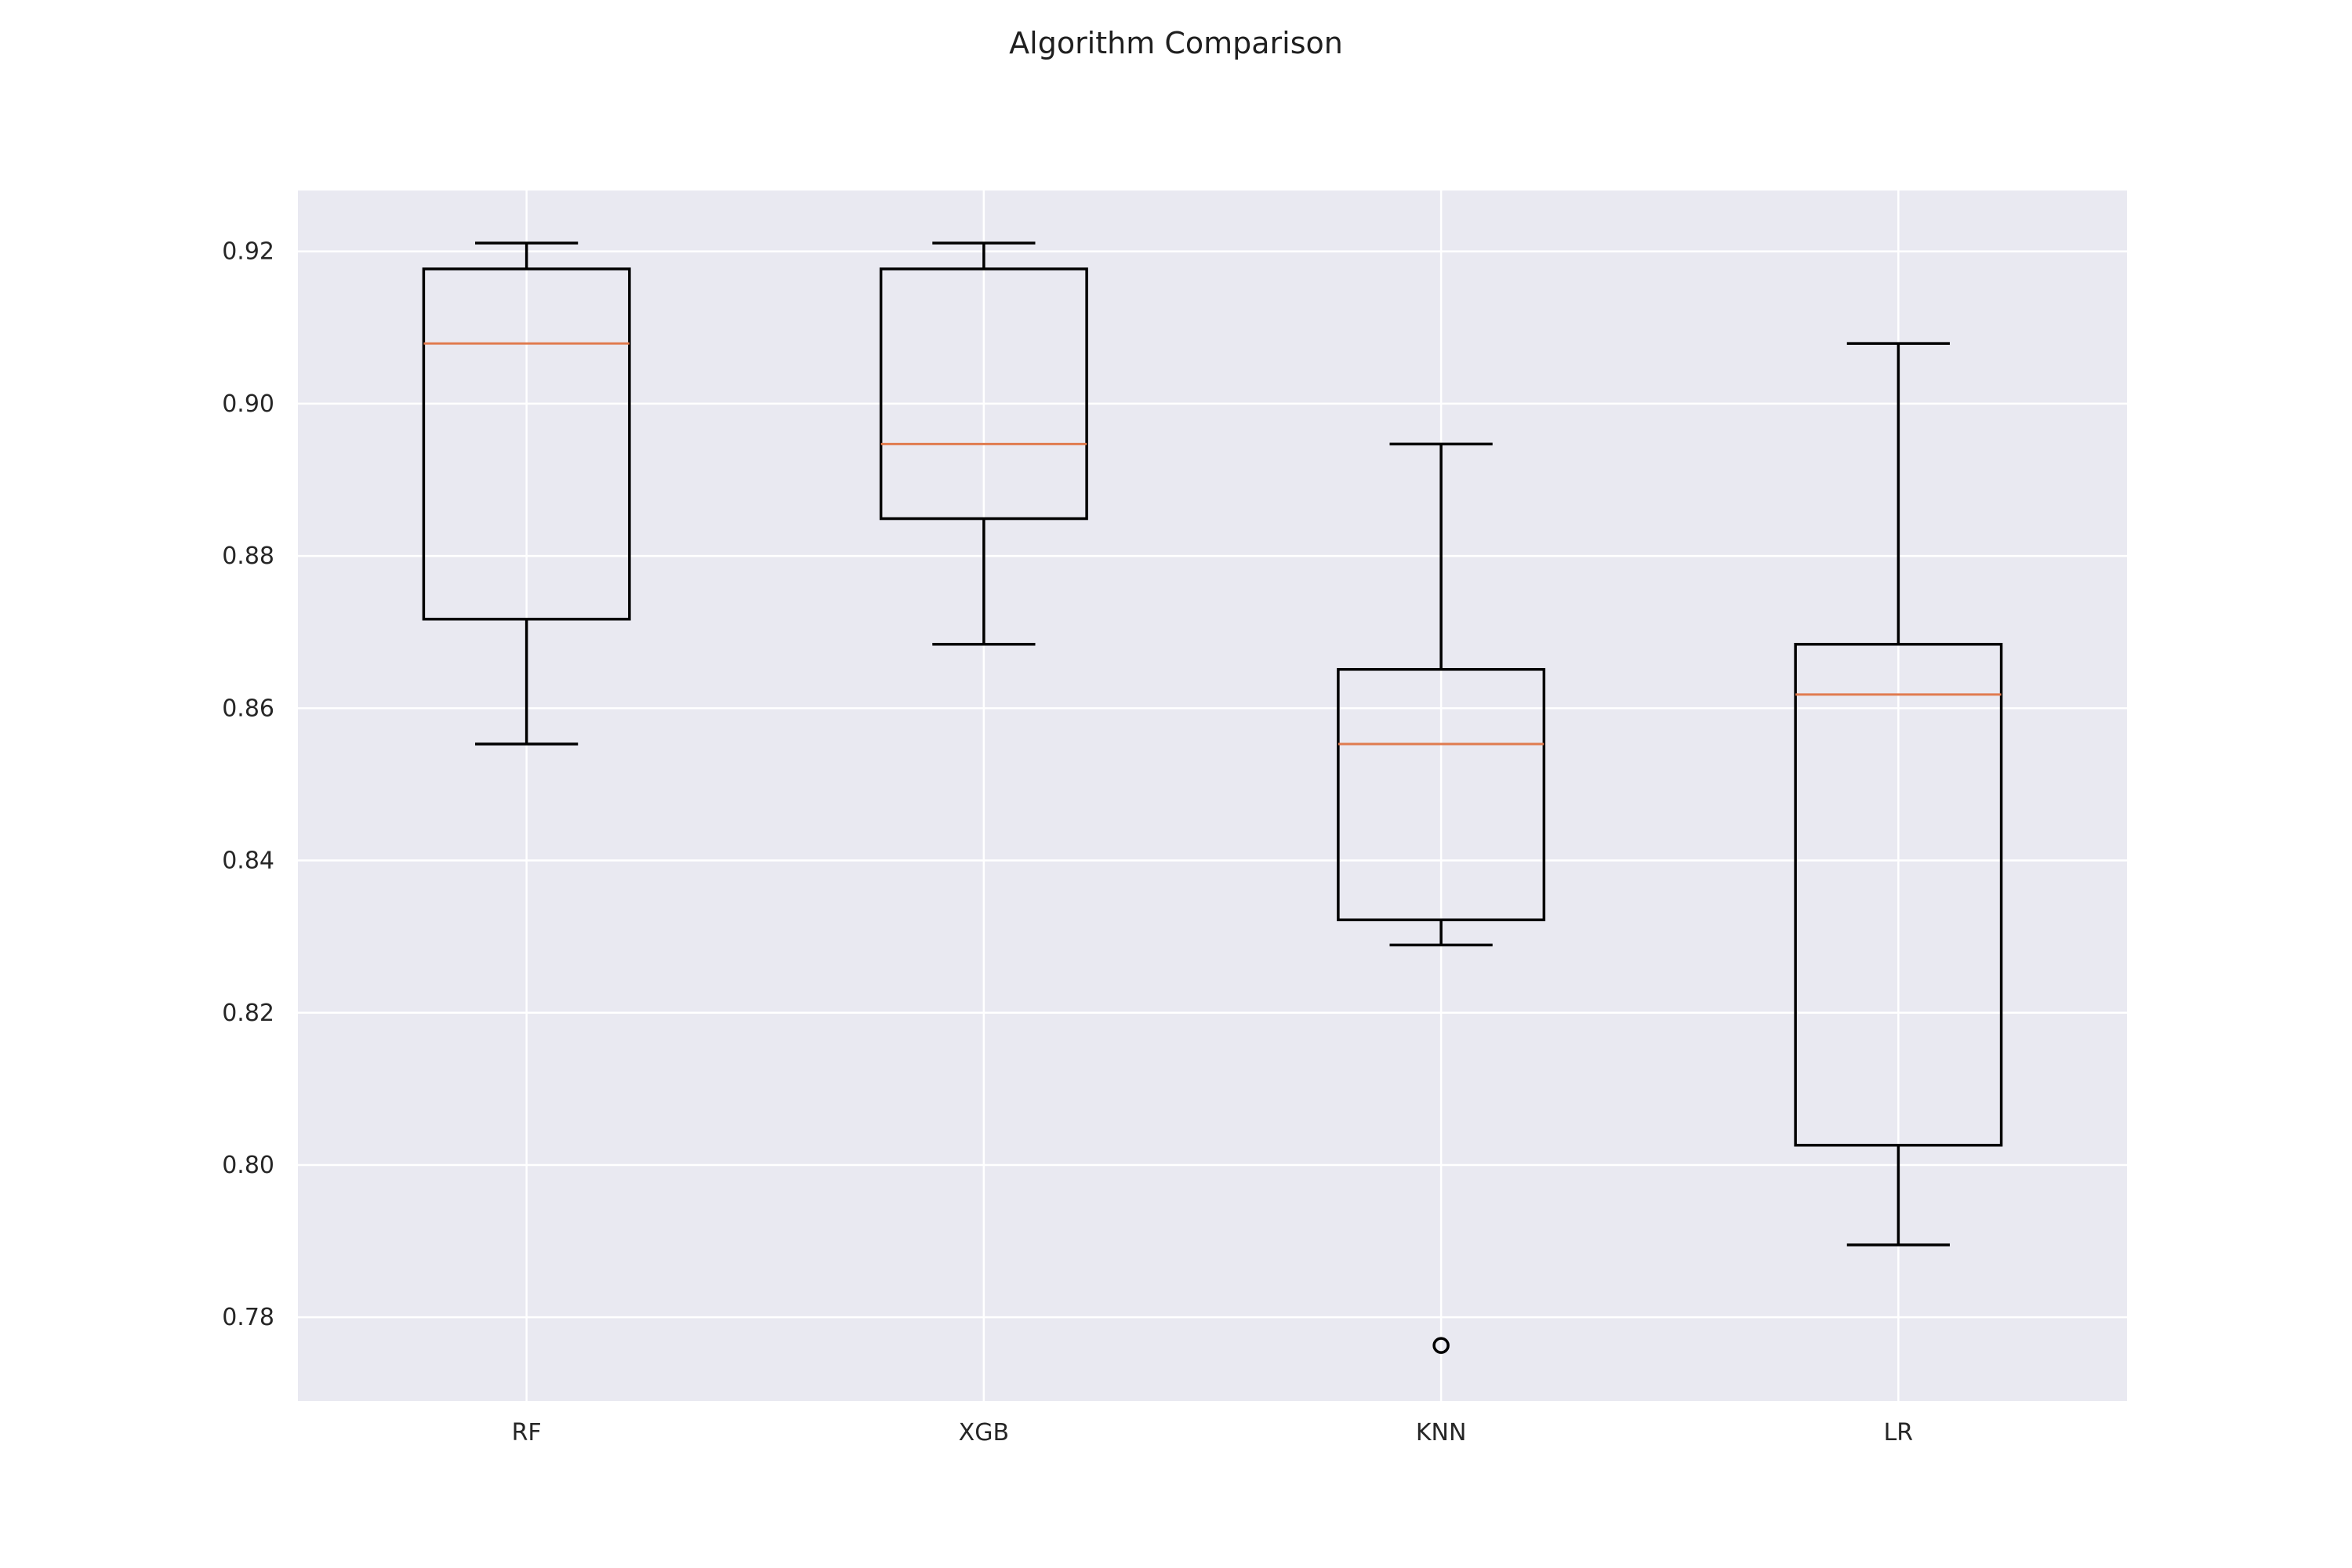  I want to click on chart-title: Algorithm Comparison, so click(1176, 43).